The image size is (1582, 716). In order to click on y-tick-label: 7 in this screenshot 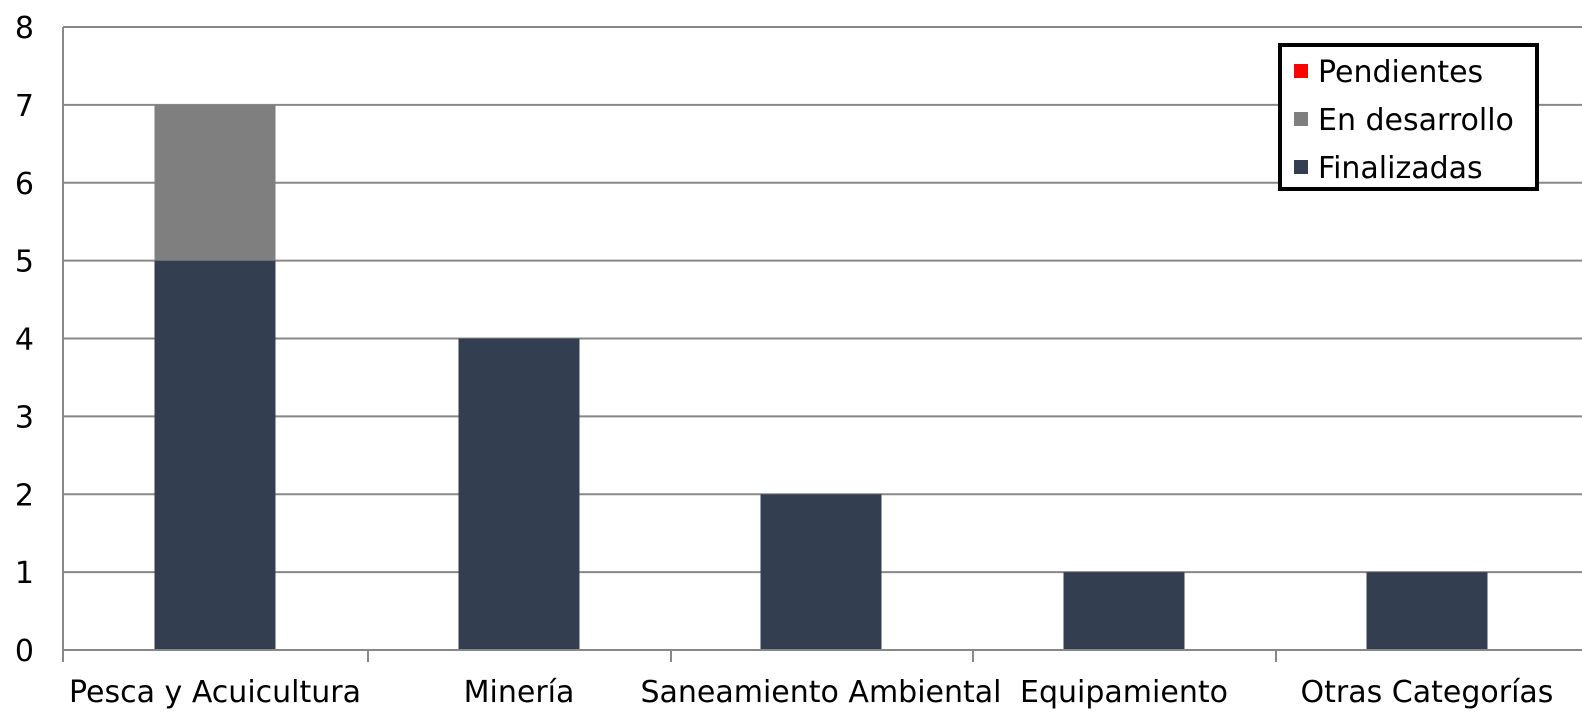, I will do `click(24, 106)`.